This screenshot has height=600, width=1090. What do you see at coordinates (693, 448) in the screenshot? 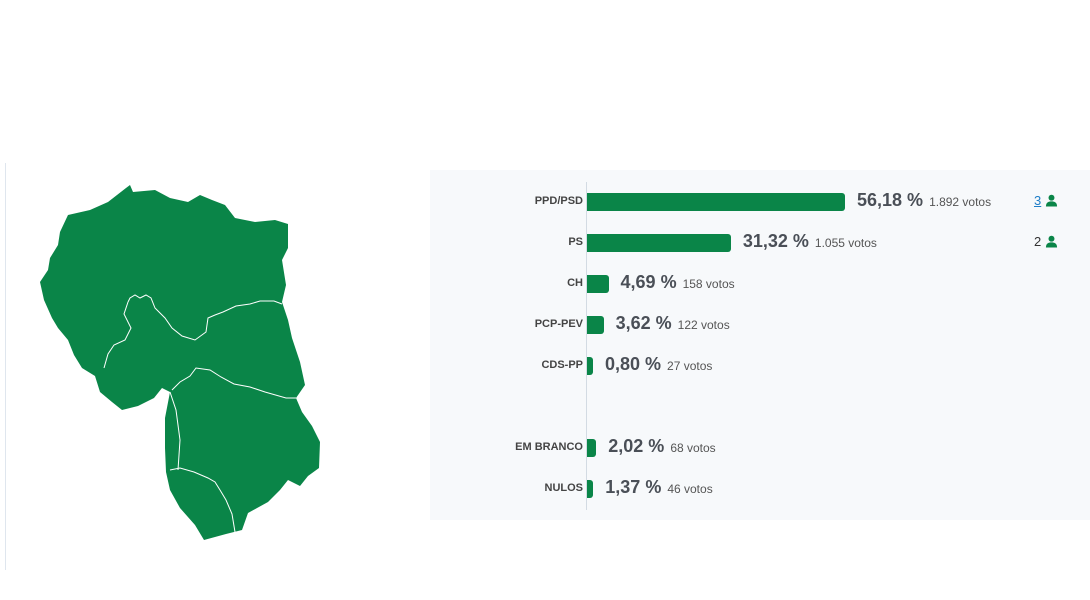
I see `votes-label: 68 votos` at bounding box center [693, 448].